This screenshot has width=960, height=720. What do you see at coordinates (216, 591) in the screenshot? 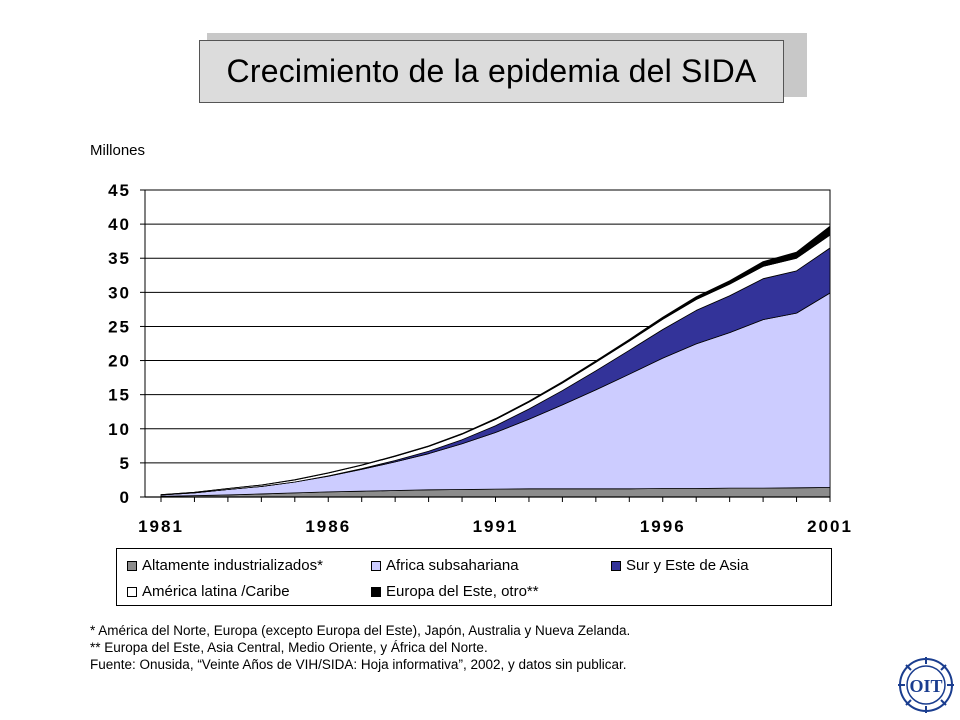
I see `legend-label: América latina /Caribe` at bounding box center [216, 591].